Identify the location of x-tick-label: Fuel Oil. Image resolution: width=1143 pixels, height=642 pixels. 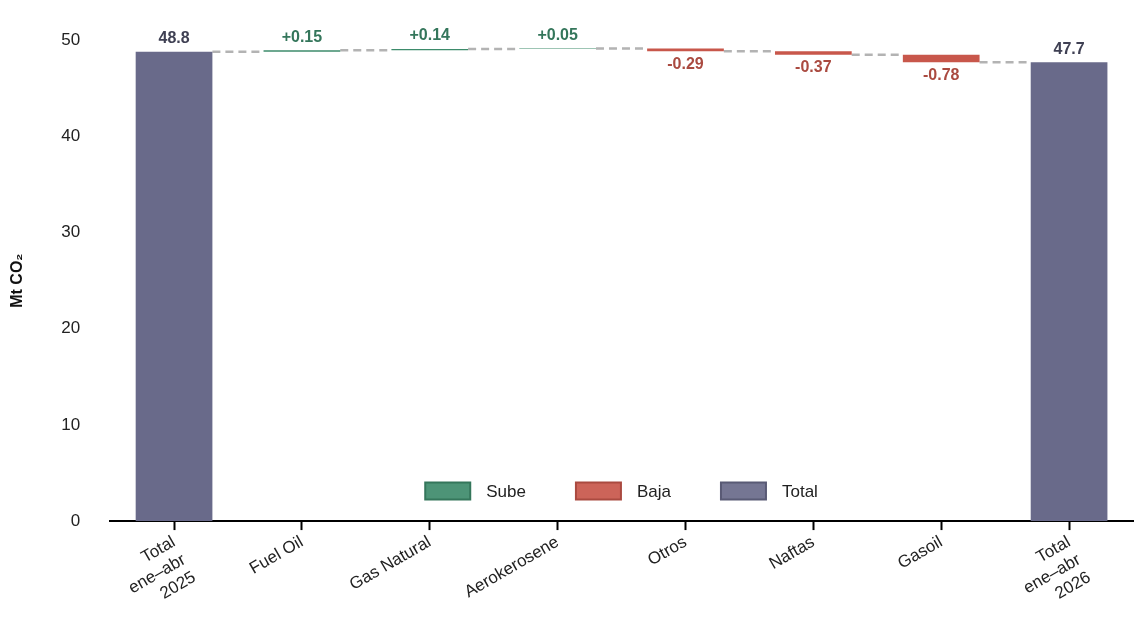
(276, 554).